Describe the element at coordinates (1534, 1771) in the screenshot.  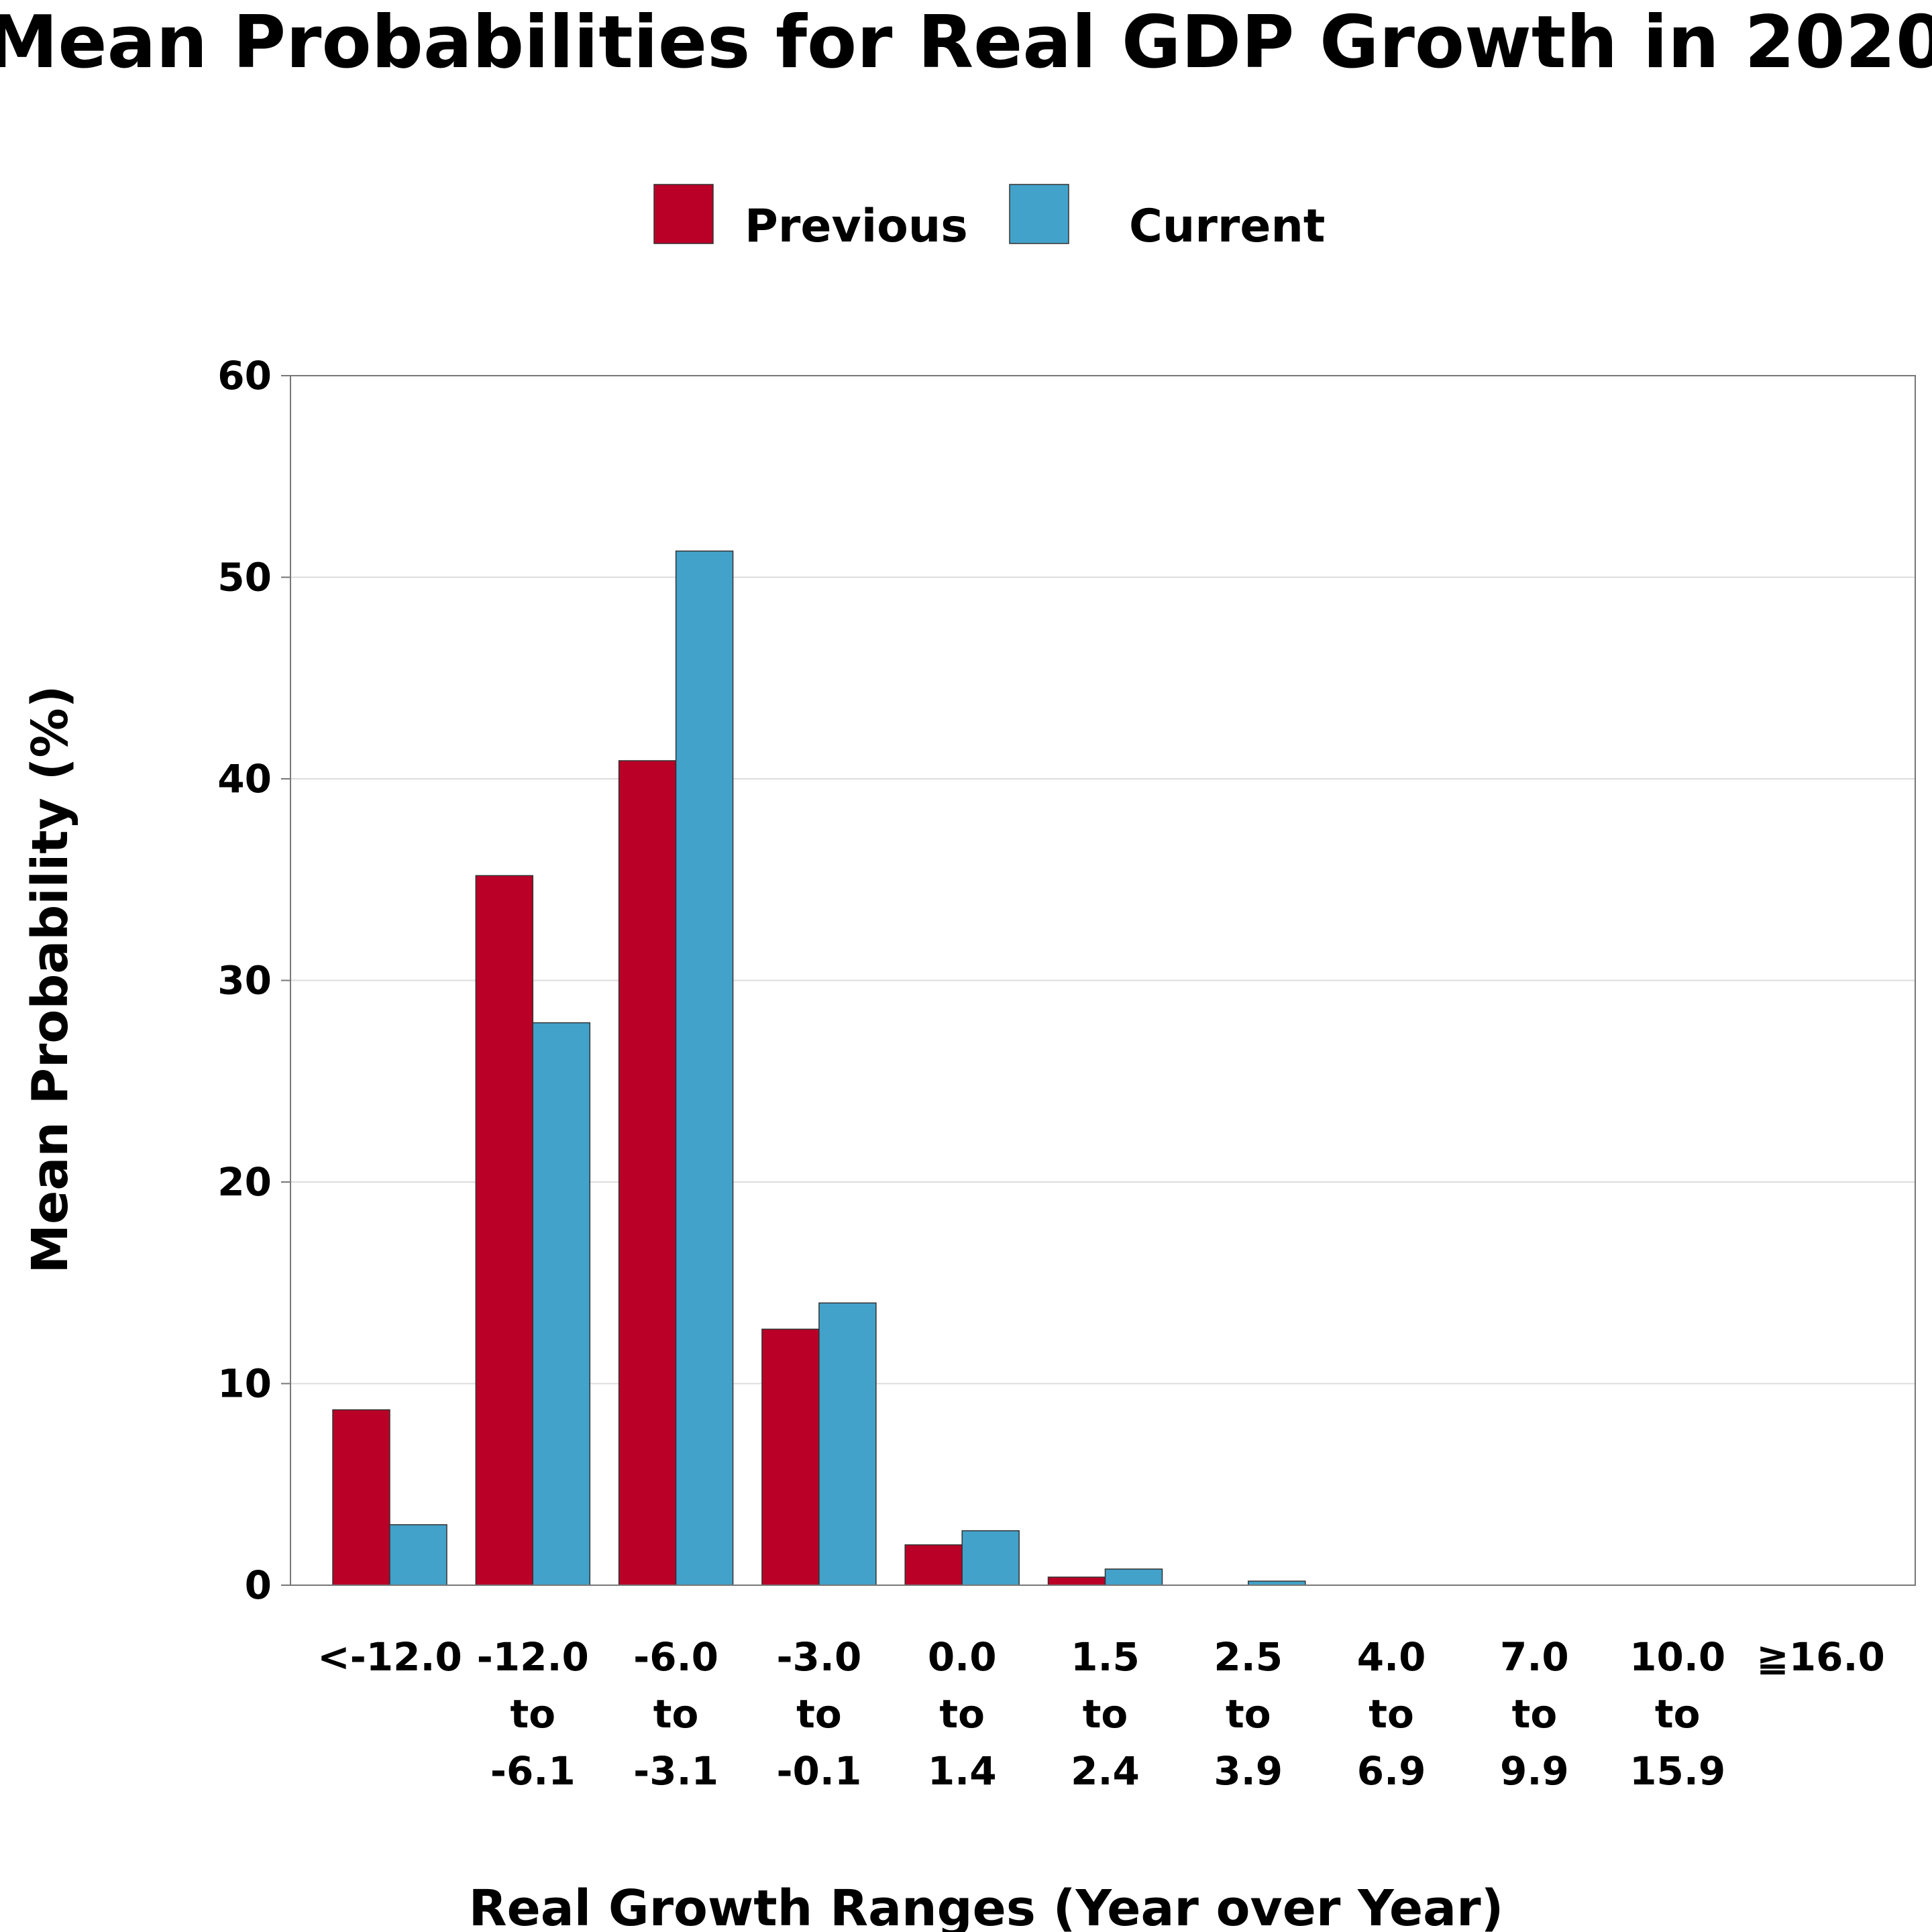
I see `x-tick-label: 9.9` at that location.